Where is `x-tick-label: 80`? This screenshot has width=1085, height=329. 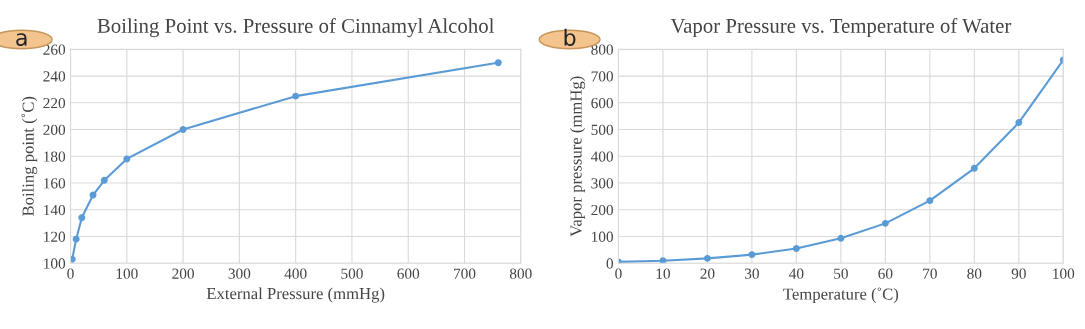 x-tick-label: 80 is located at coordinates (974, 273).